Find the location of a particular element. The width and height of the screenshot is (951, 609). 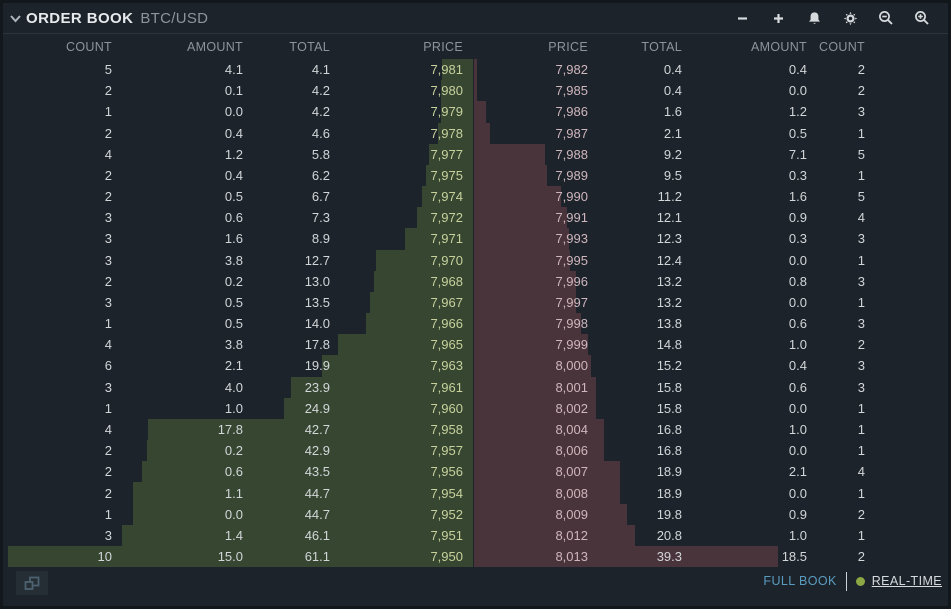

bid-row: 2 1.1 44.7 7,954 is located at coordinates (240, 493).